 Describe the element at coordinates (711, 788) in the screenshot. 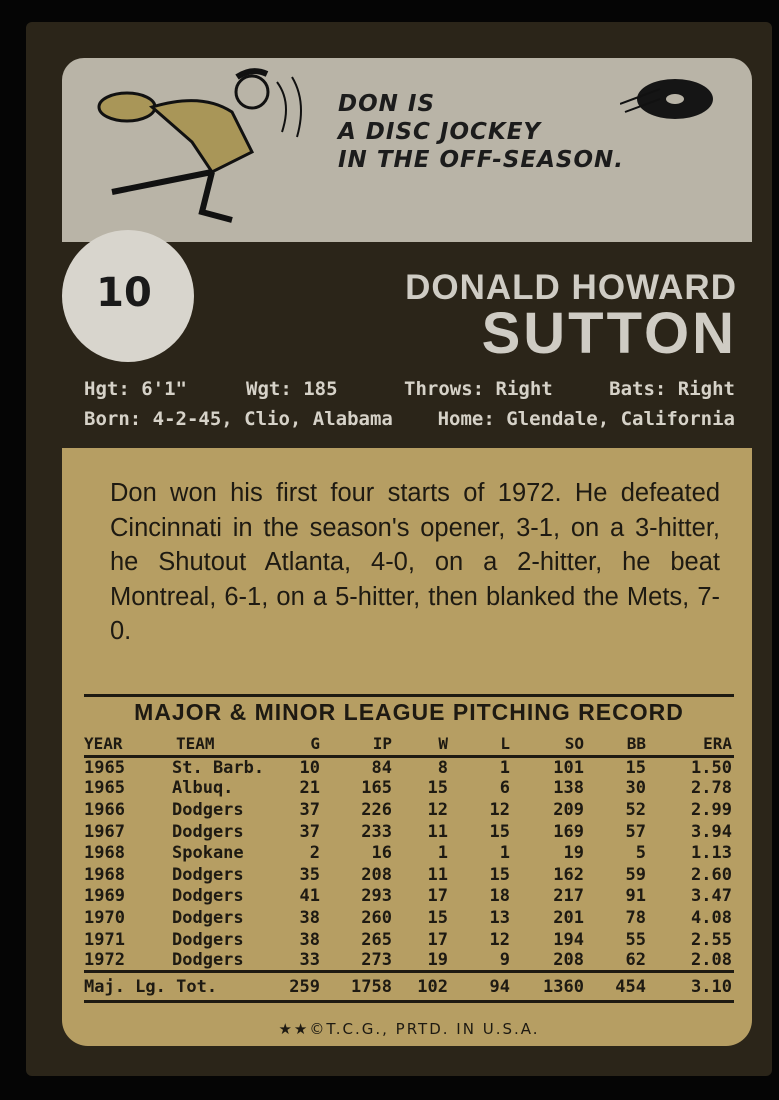

I see `table-cell: 2.78` at that location.